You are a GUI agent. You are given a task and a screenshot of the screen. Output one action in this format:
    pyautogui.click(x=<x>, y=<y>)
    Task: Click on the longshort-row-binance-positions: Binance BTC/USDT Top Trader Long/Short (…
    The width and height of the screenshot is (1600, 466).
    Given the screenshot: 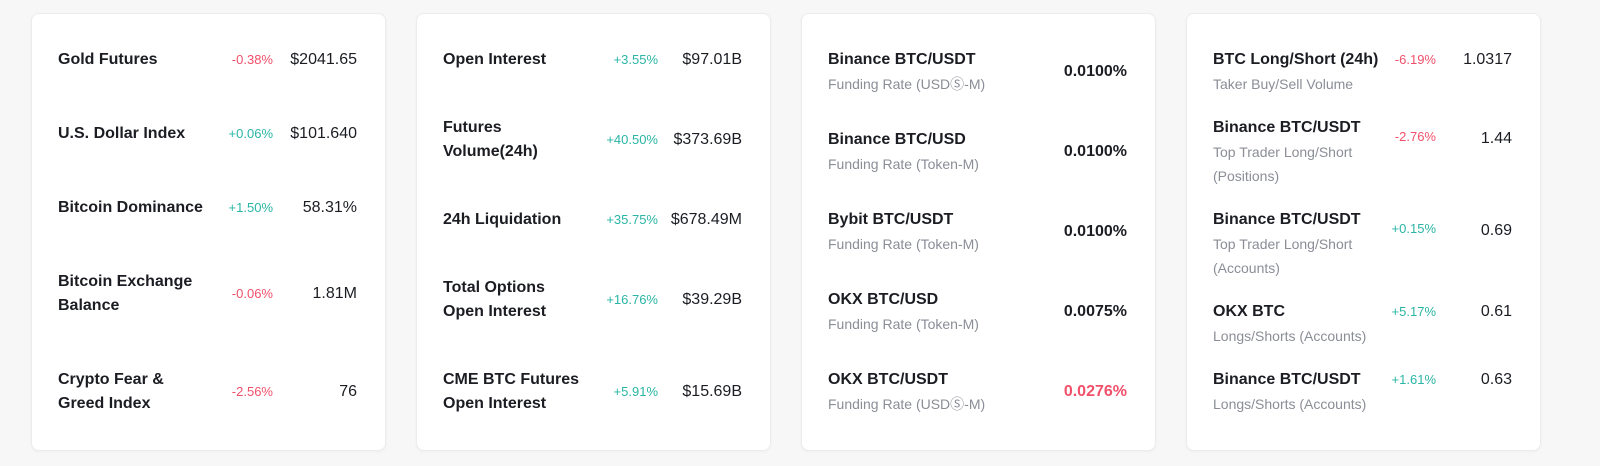 What is the action you would take?
    pyautogui.click(x=1362, y=152)
    